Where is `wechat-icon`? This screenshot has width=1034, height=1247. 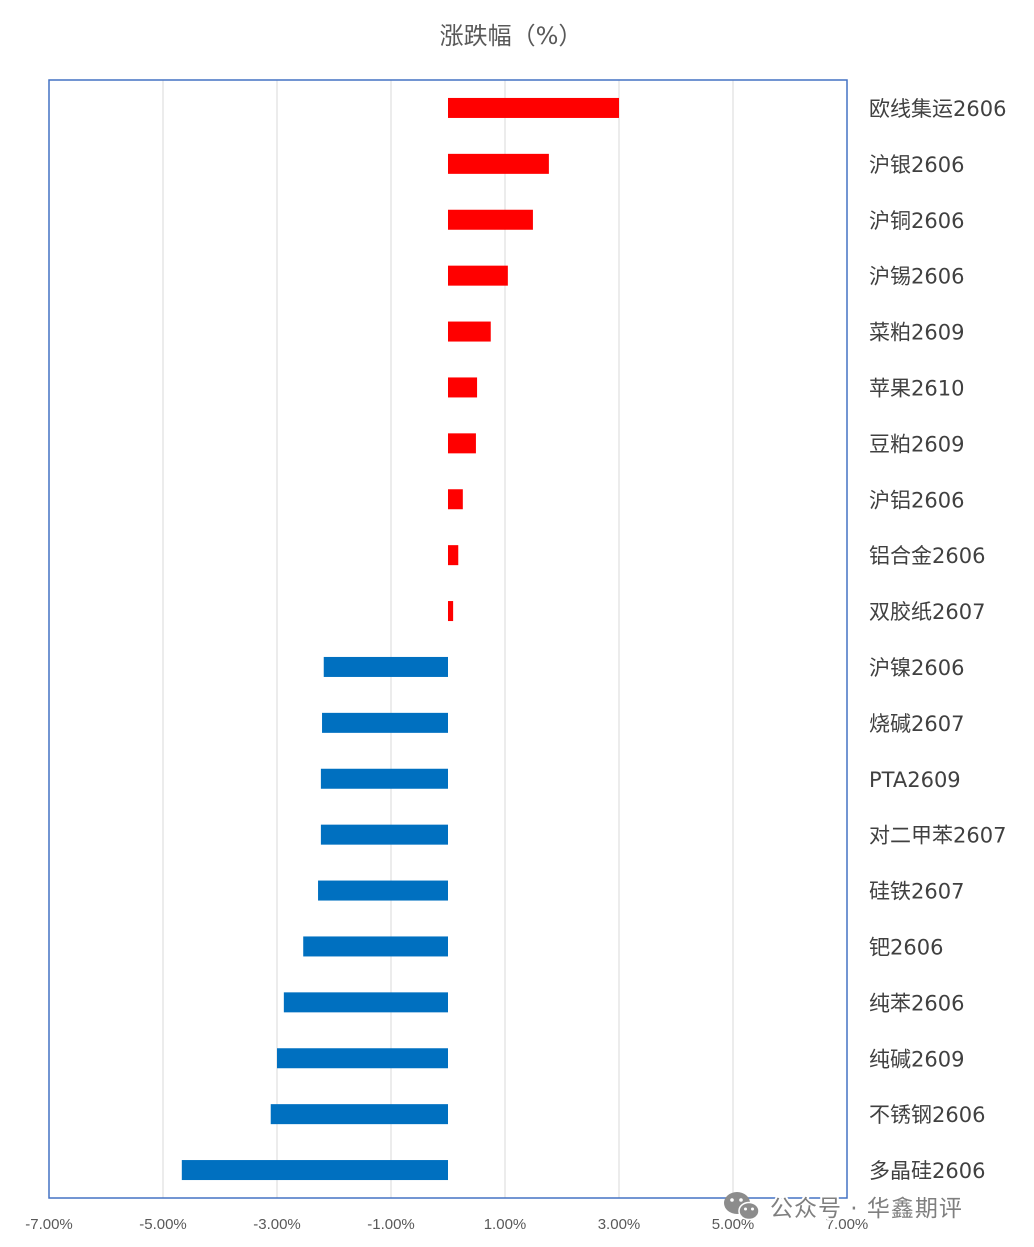 wechat-icon is located at coordinates (742, 1206).